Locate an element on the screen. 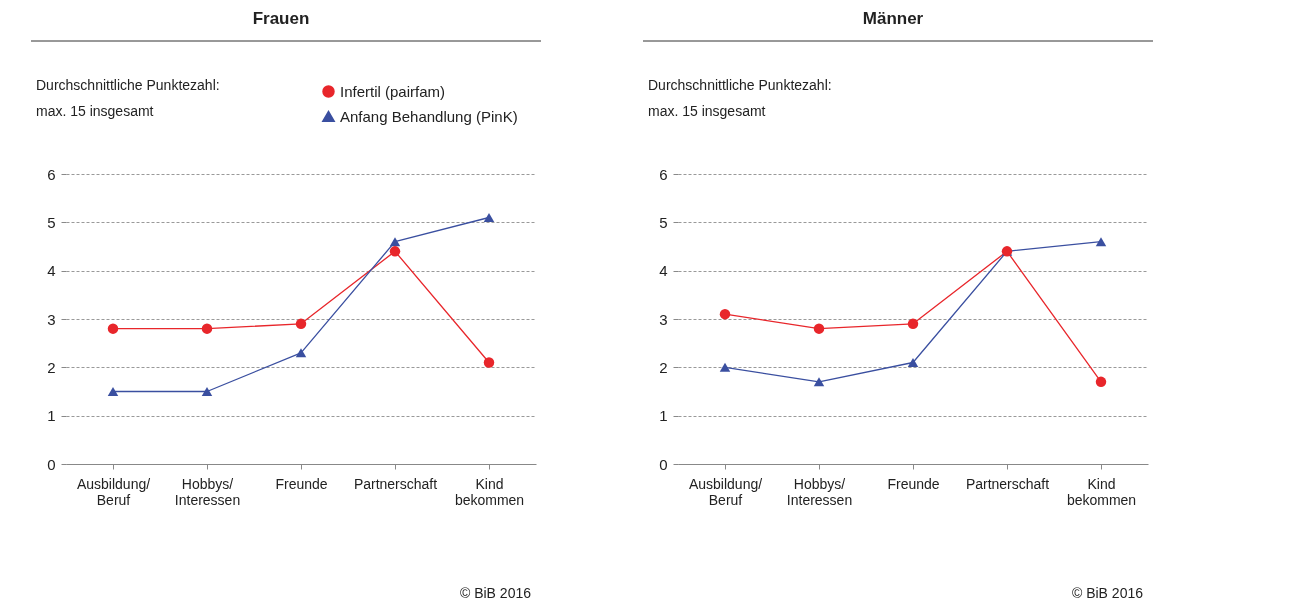 The image size is (1308, 605). chart-title: Frauen is located at coordinates (281, 18).